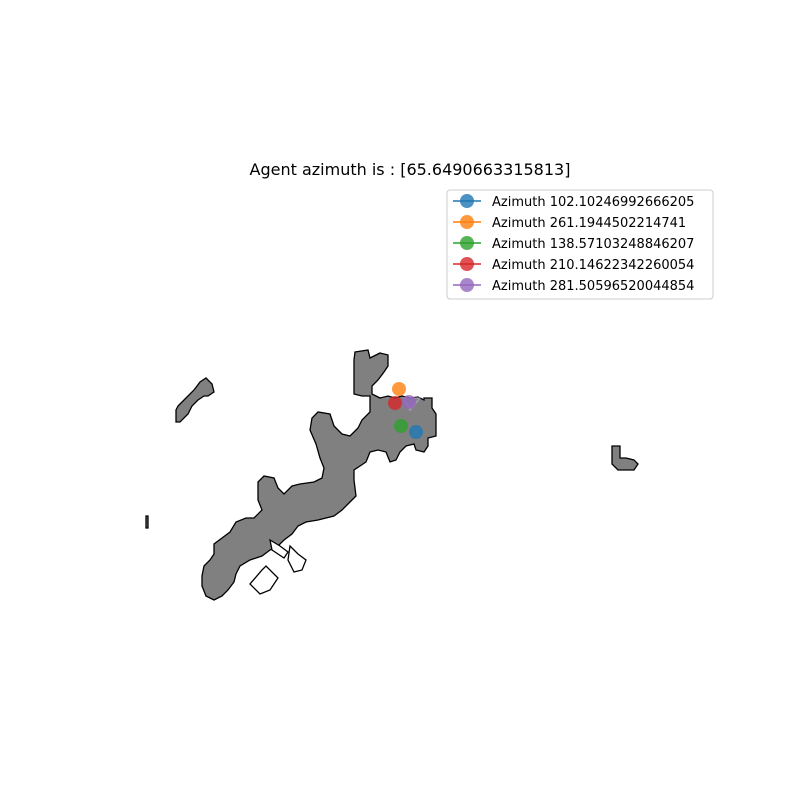 The height and width of the screenshot is (800, 800). I want to click on legend-label: Azimuth 102.10246992666205, so click(593, 202).